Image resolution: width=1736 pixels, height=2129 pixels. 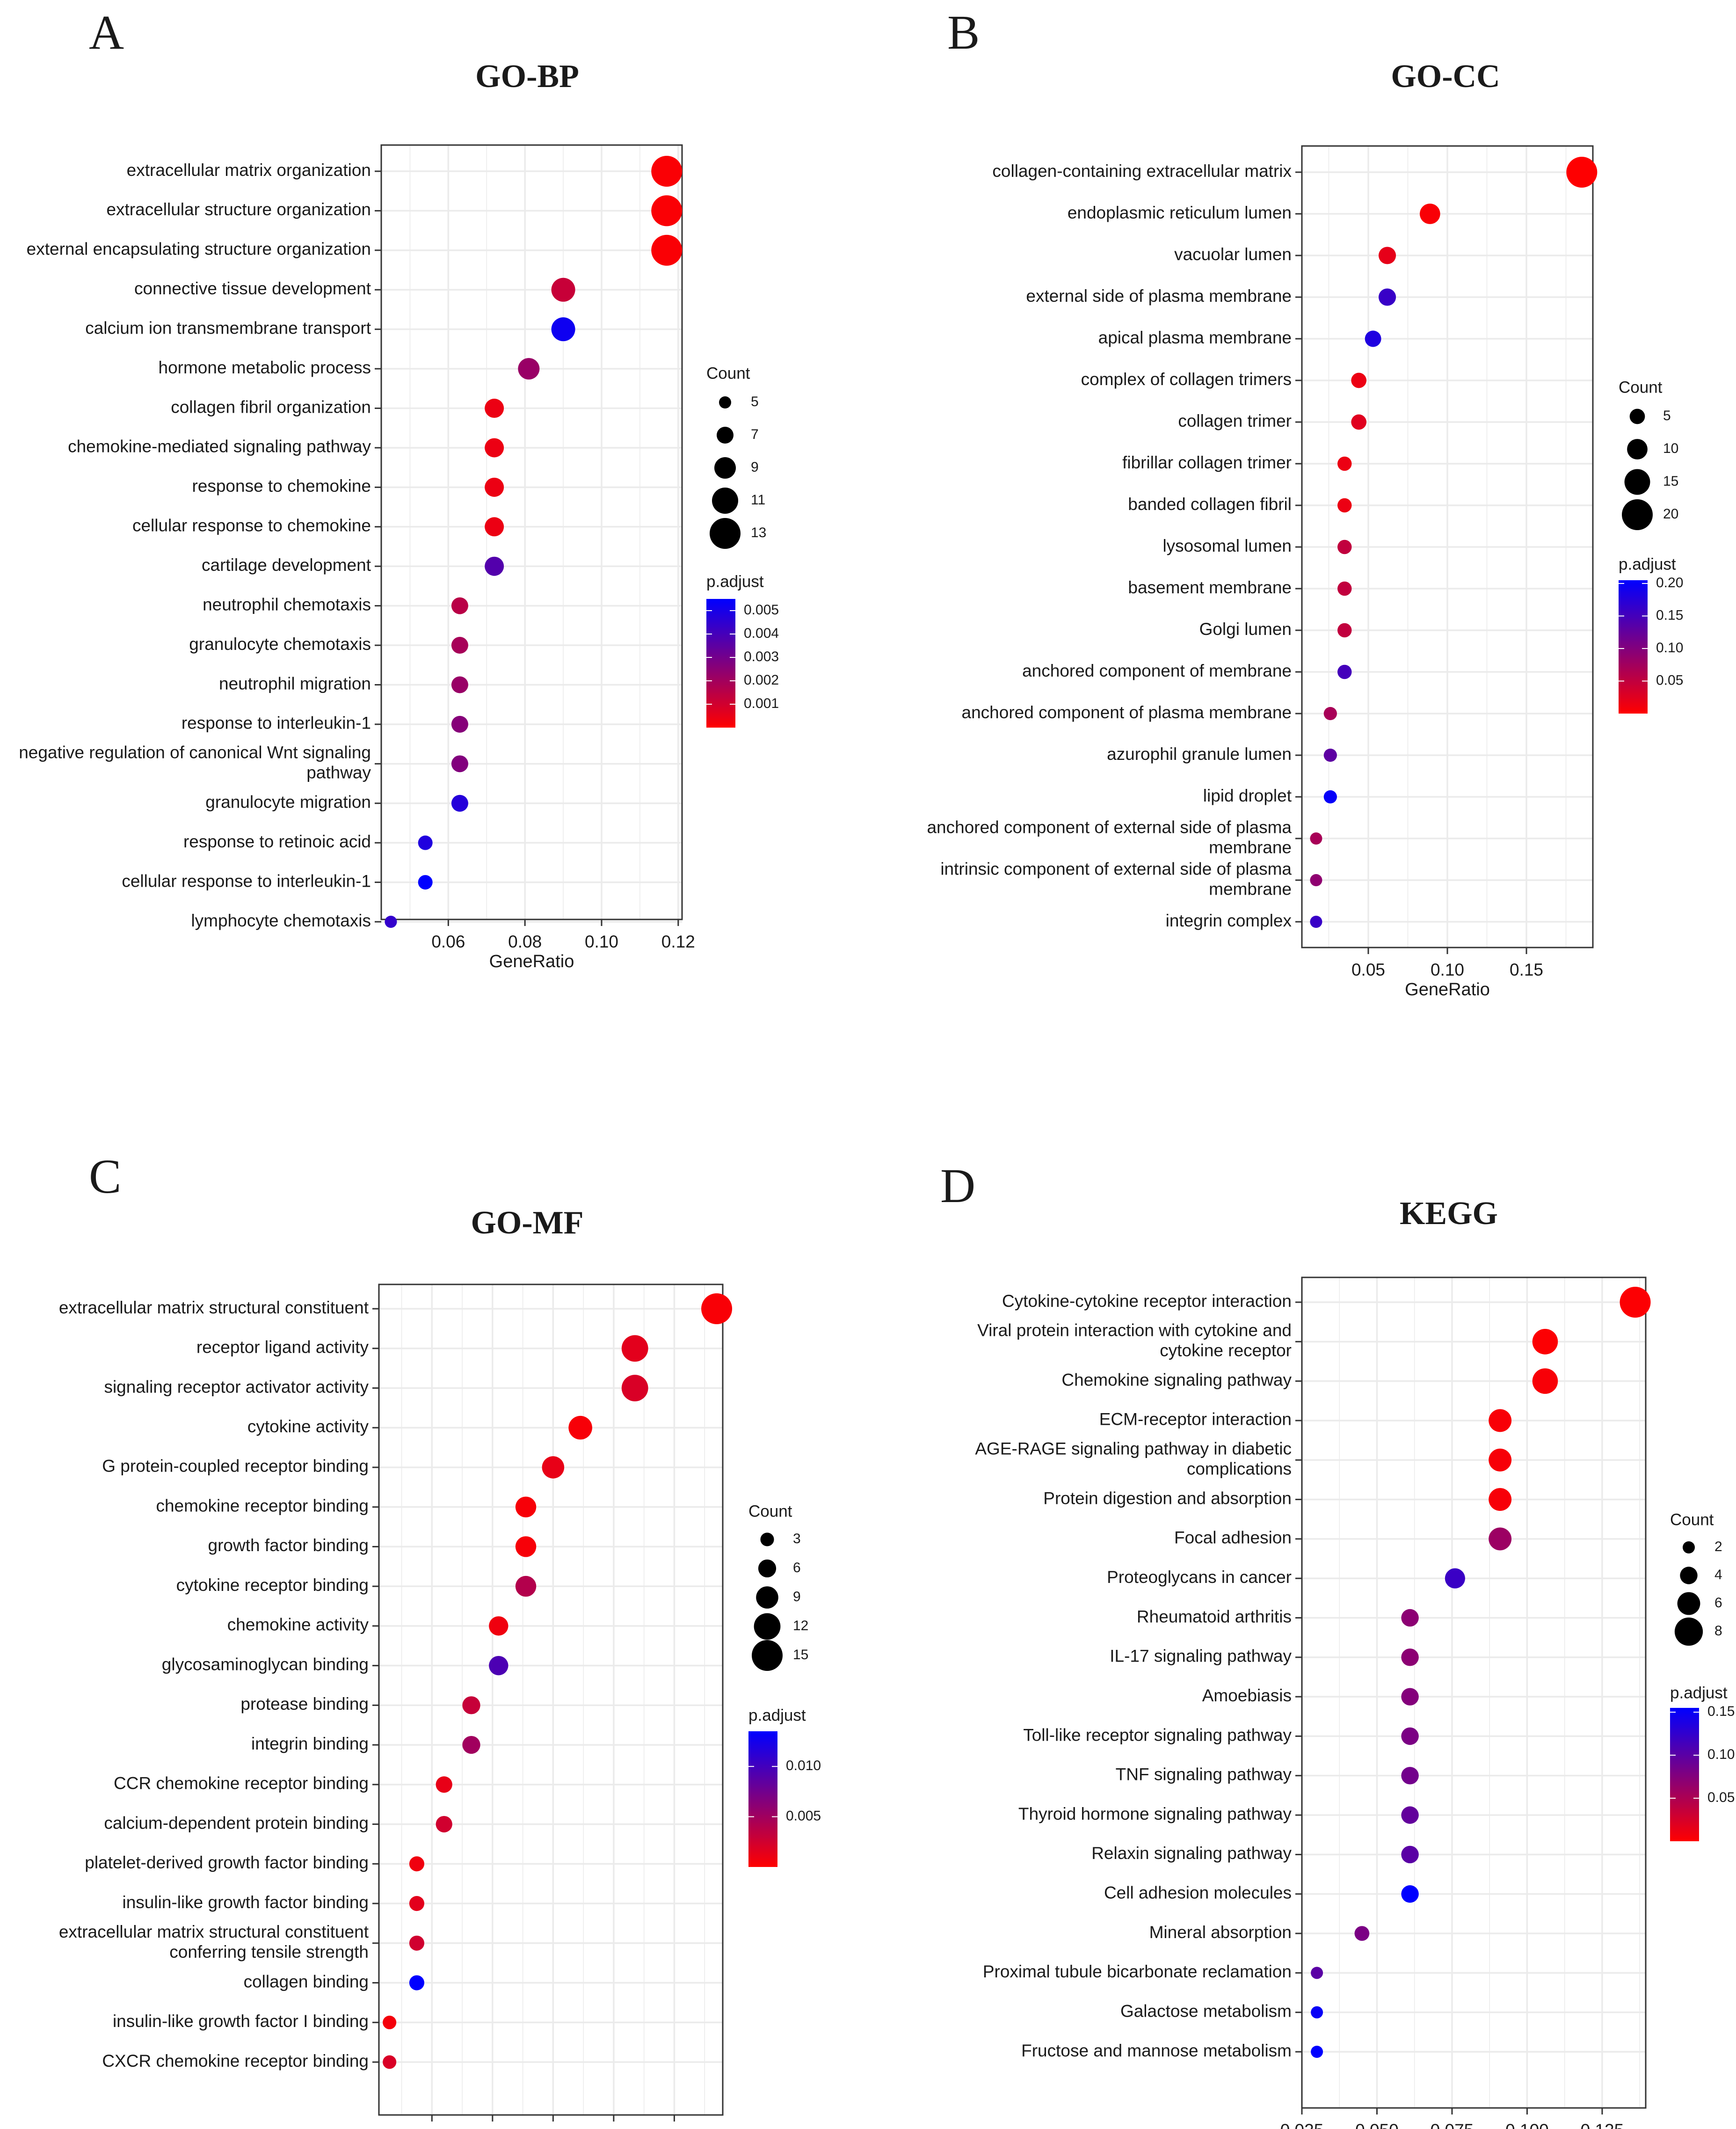 What do you see at coordinates (1448, 990) in the screenshot?
I see `x-axis-title: GeneRatio` at bounding box center [1448, 990].